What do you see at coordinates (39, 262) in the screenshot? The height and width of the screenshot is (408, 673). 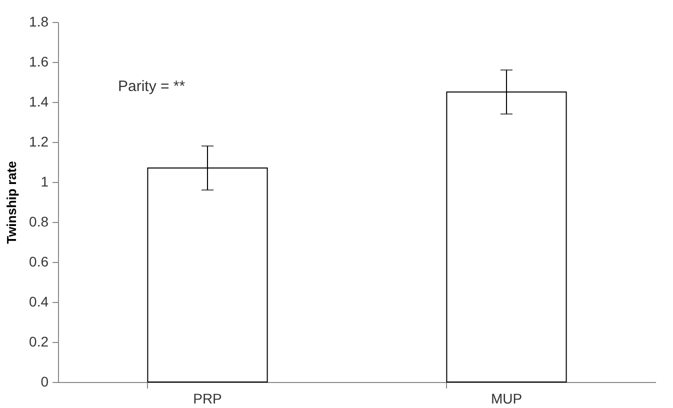 I see `y-tick-label: 0.6` at bounding box center [39, 262].